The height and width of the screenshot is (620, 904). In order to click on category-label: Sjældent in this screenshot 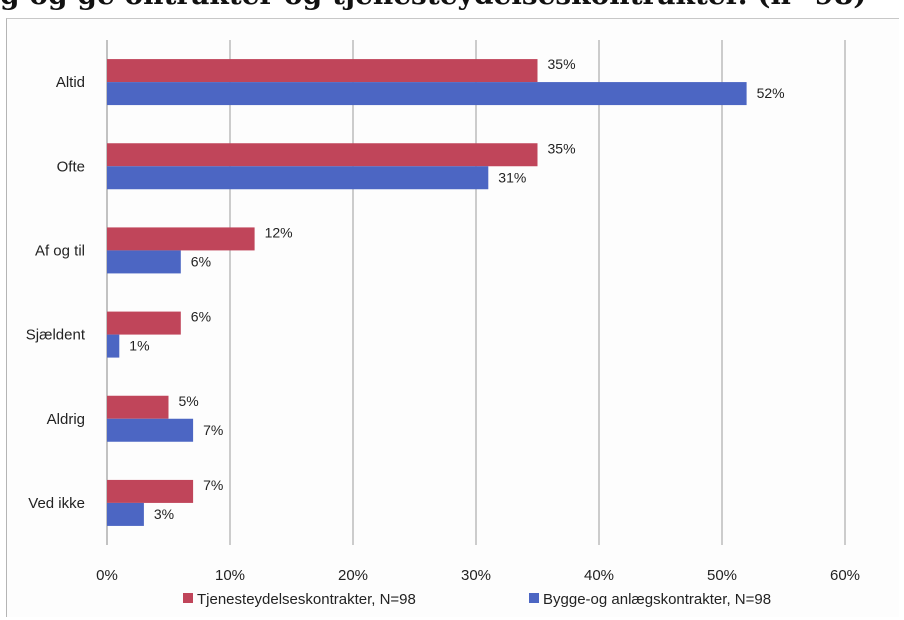, I will do `click(56, 335)`.